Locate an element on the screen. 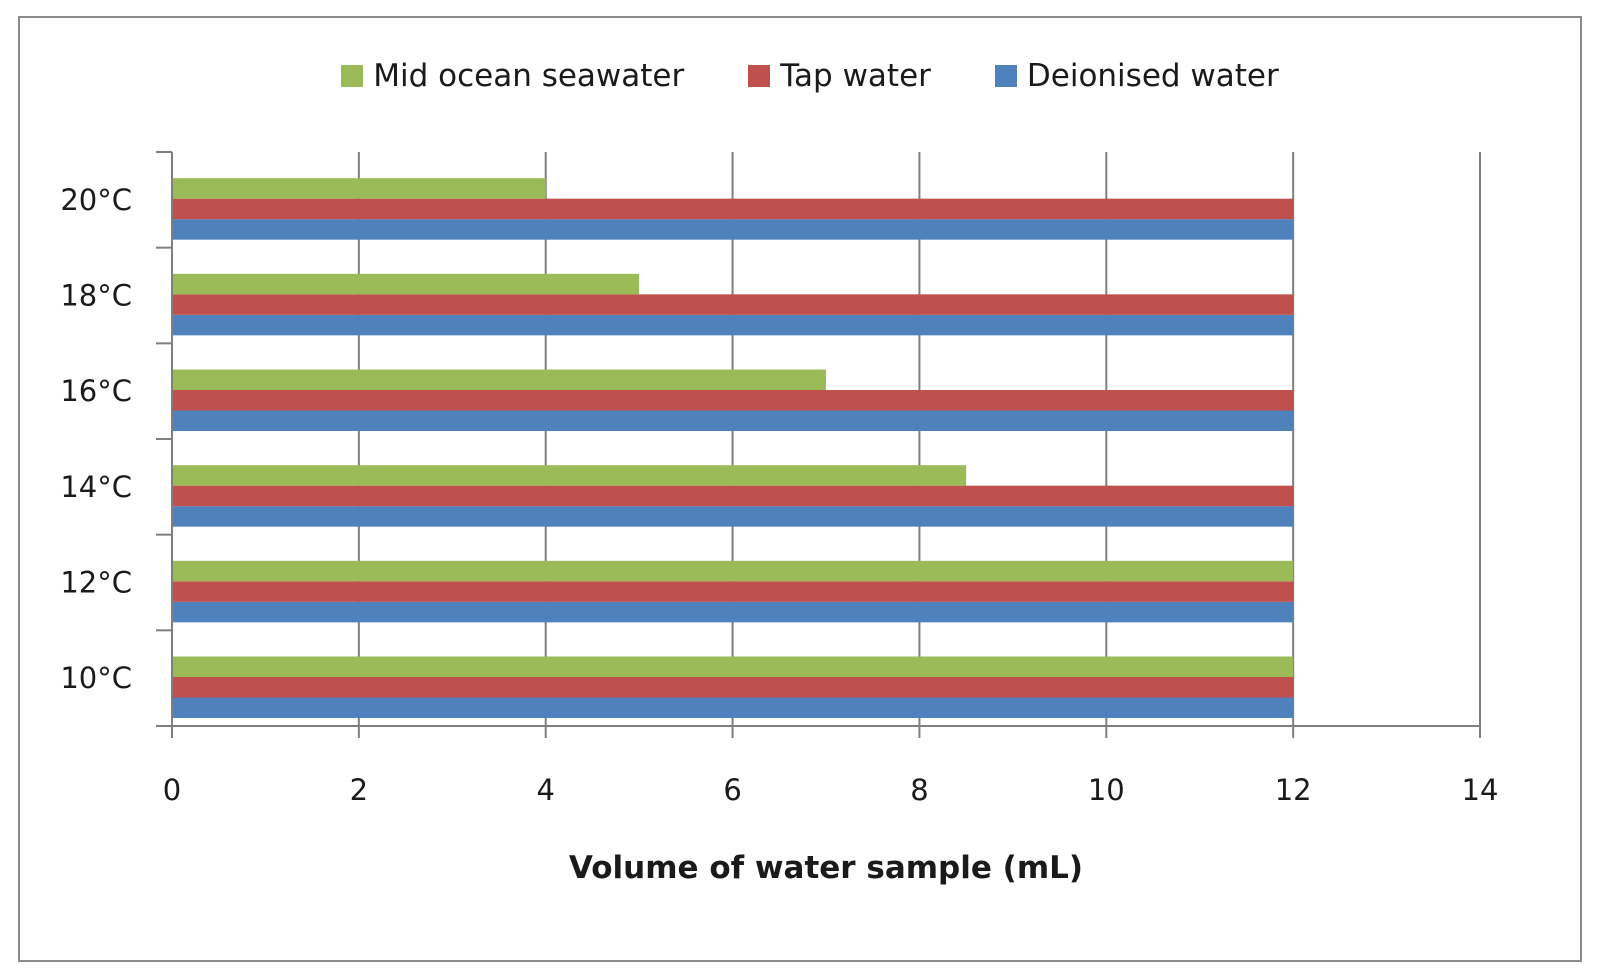 The image size is (1600, 980). bar-mid-ocean-seawater-14-c is located at coordinates (569, 475).